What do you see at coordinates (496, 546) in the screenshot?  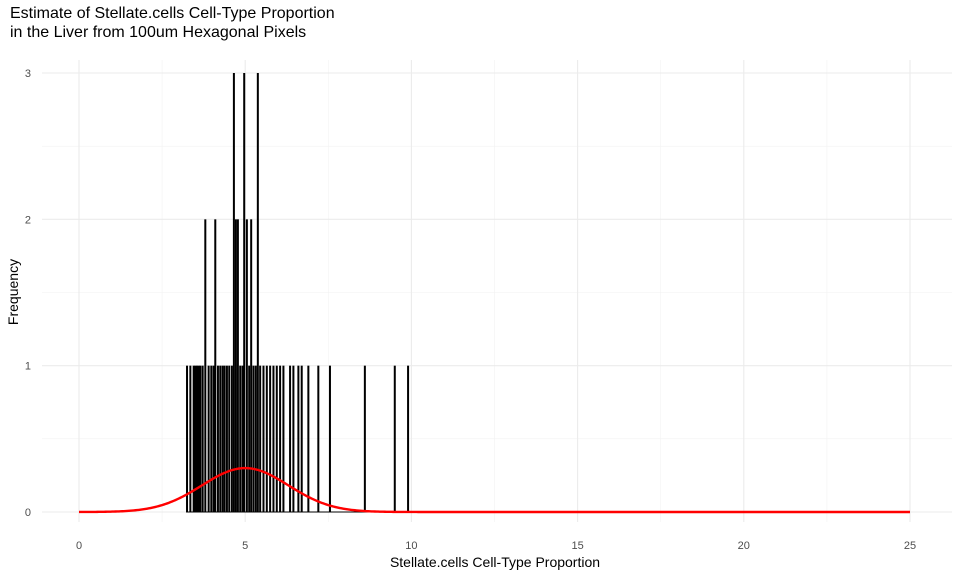 I see `x-axis-ticks: 0 5 10 15 20 25` at bounding box center [496, 546].